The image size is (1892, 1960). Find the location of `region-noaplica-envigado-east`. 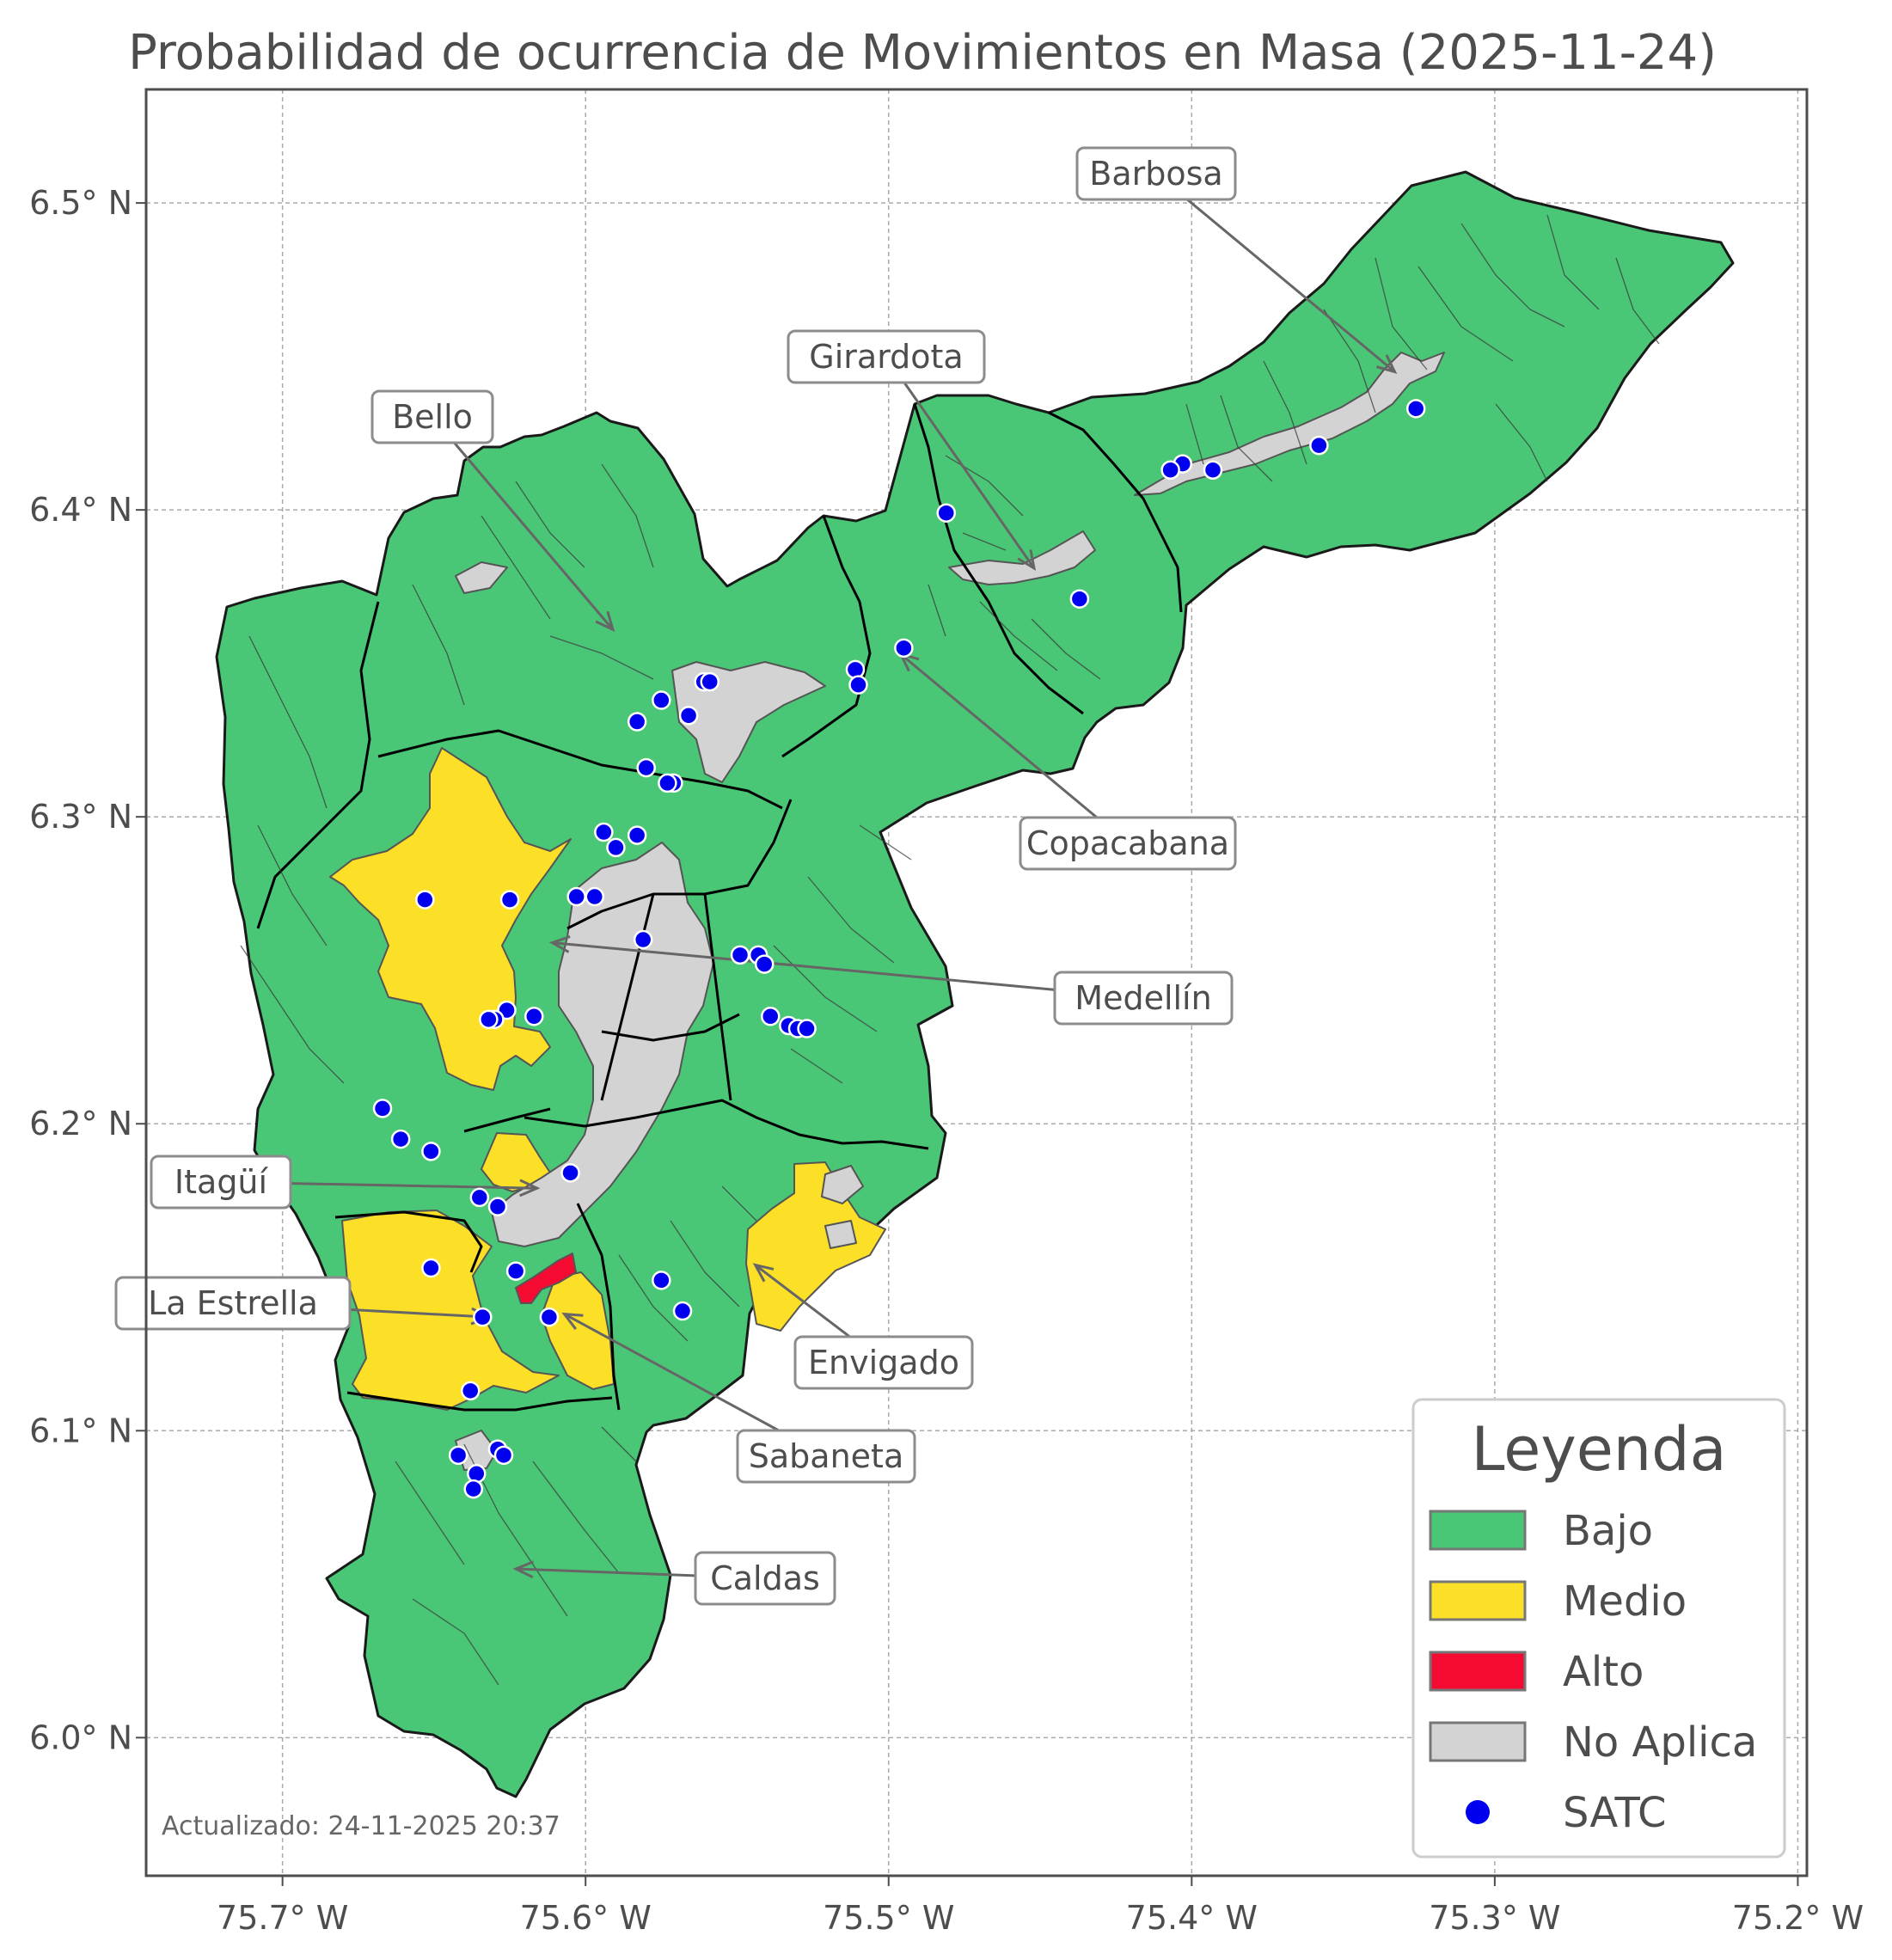

region-noaplica-envigado-east is located at coordinates (842, 1207).